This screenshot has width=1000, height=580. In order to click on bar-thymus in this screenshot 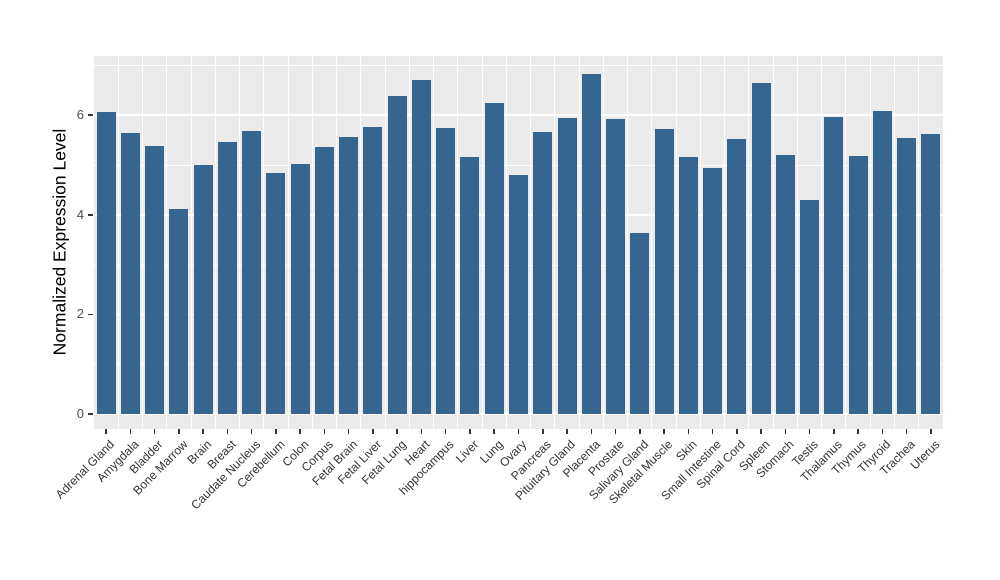, I will do `click(858, 285)`.